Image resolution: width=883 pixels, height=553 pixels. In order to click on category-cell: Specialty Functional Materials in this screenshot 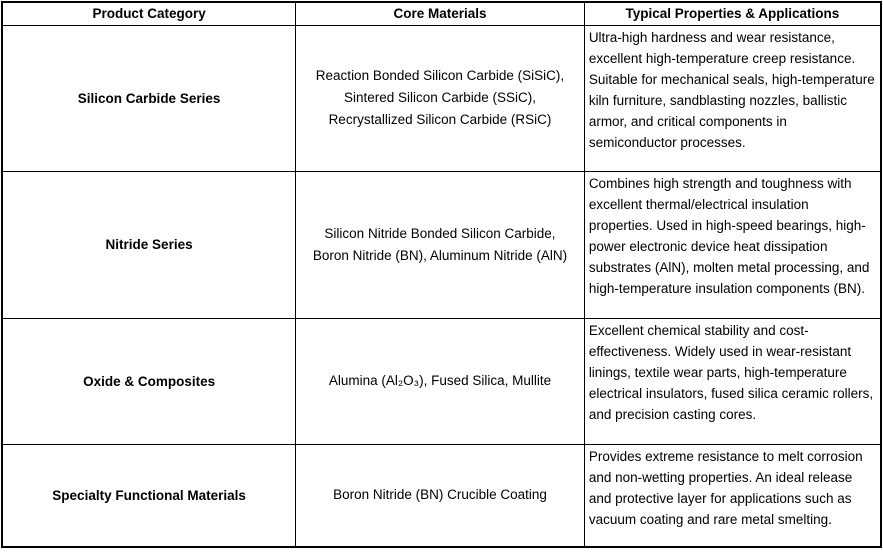, I will do `click(149, 495)`.